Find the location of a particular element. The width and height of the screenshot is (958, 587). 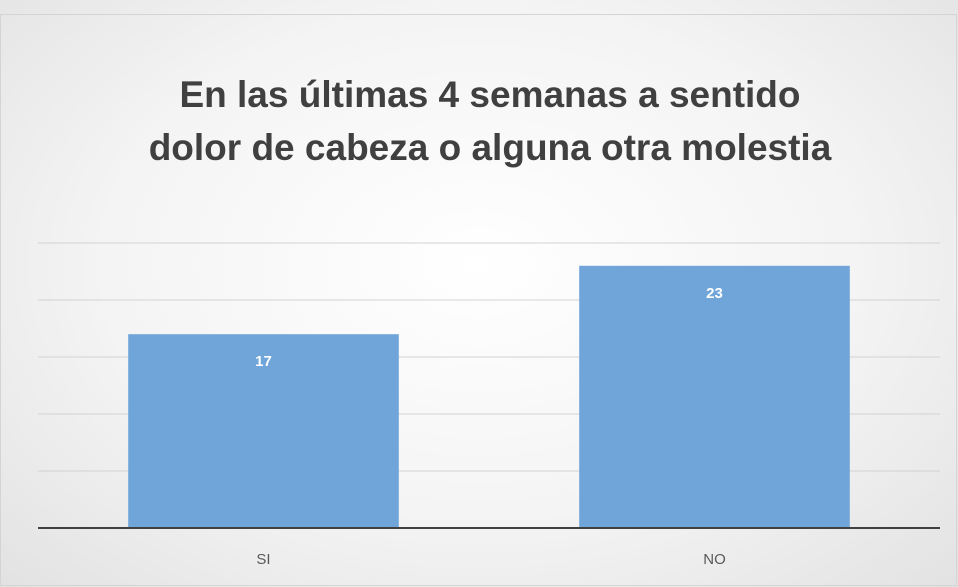

data-label: 17 is located at coordinates (263, 361).